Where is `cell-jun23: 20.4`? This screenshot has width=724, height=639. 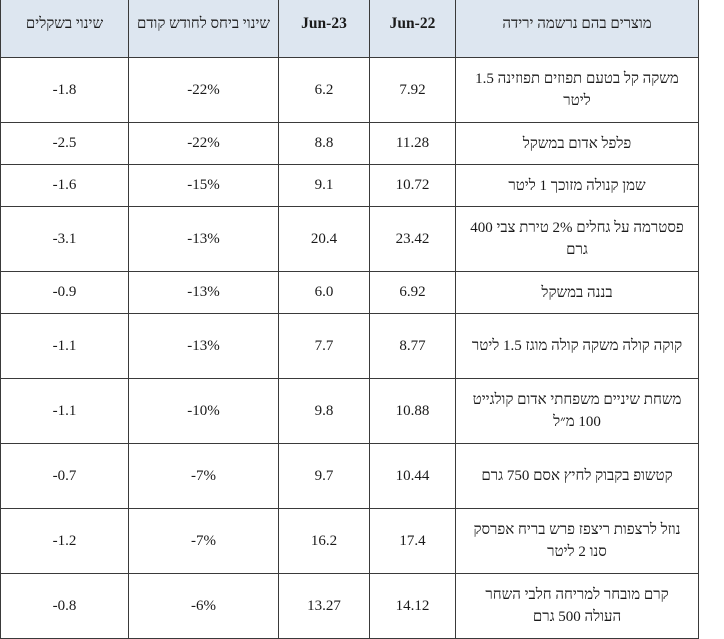 cell-jun23: 20.4 is located at coordinates (324, 239).